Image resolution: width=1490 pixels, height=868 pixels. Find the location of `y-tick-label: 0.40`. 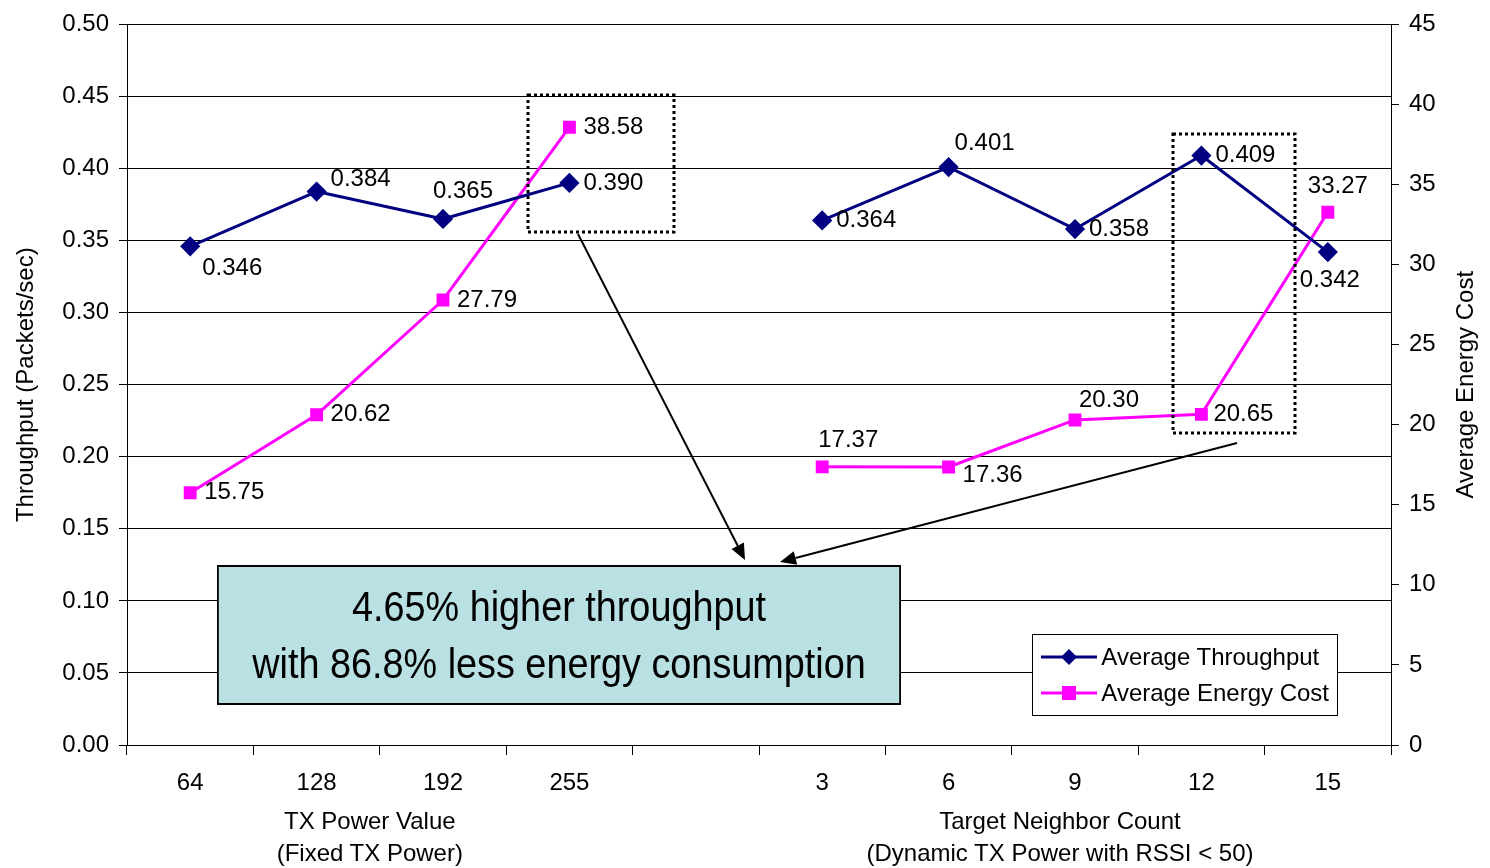

y-tick-label: 0.40 is located at coordinates (85, 167).